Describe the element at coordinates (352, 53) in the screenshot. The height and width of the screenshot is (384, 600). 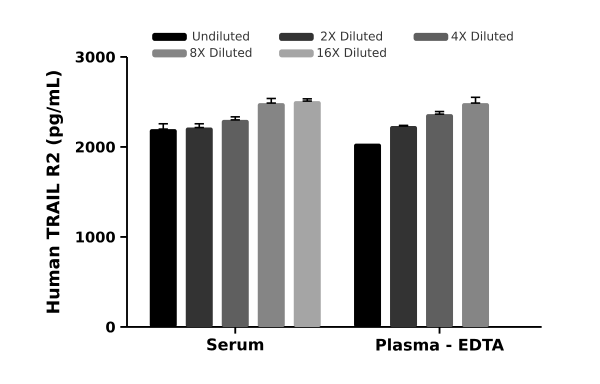
I see `legend-label: 16X Diluted` at that location.